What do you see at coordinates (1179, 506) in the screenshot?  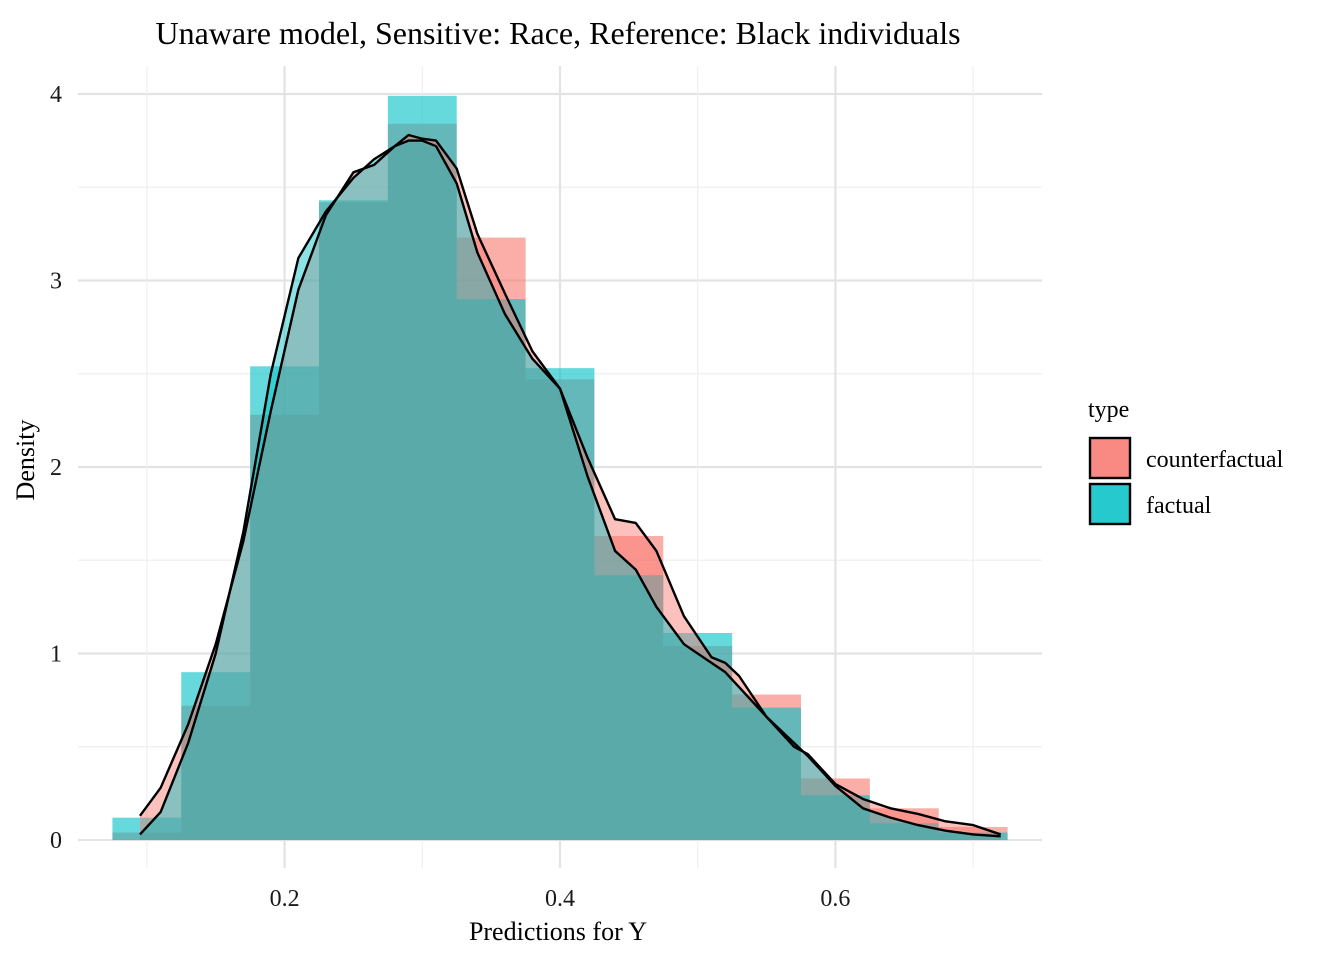 I see `legend-label-factual: factual` at bounding box center [1179, 506].